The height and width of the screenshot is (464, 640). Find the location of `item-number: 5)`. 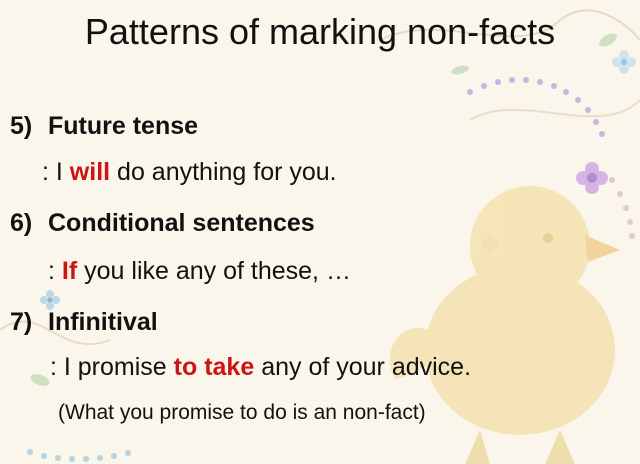

item-number: 5) is located at coordinates (21, 126).